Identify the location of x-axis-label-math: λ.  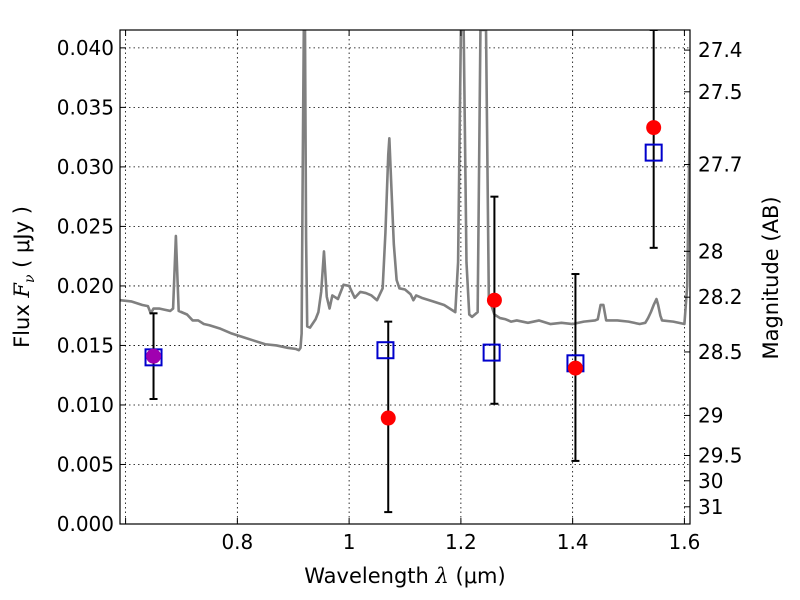
(442, 576).